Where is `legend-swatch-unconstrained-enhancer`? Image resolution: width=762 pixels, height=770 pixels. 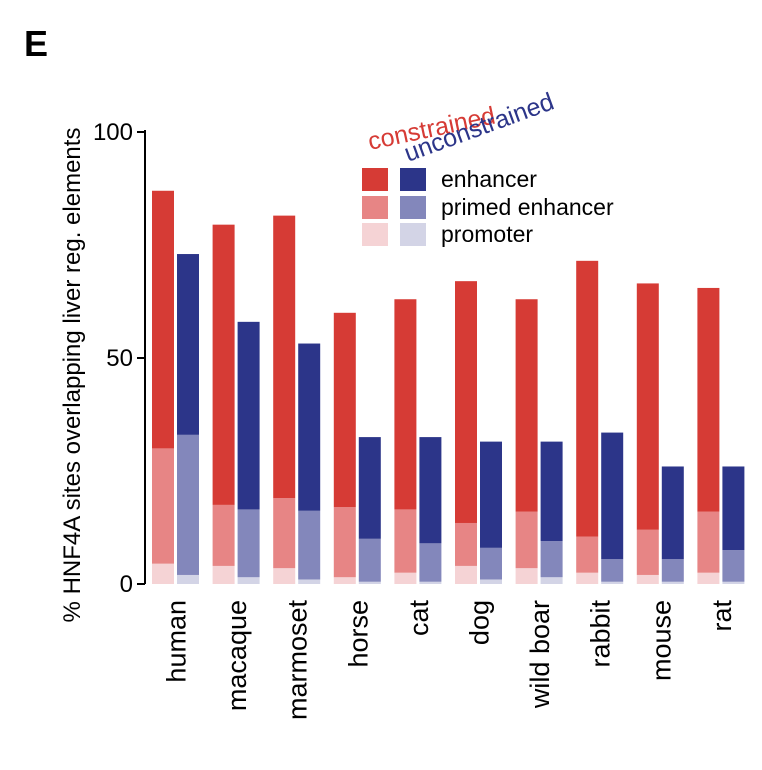 legend-swatch-unconstrained-enhancer is located at coordinates (413, 179).